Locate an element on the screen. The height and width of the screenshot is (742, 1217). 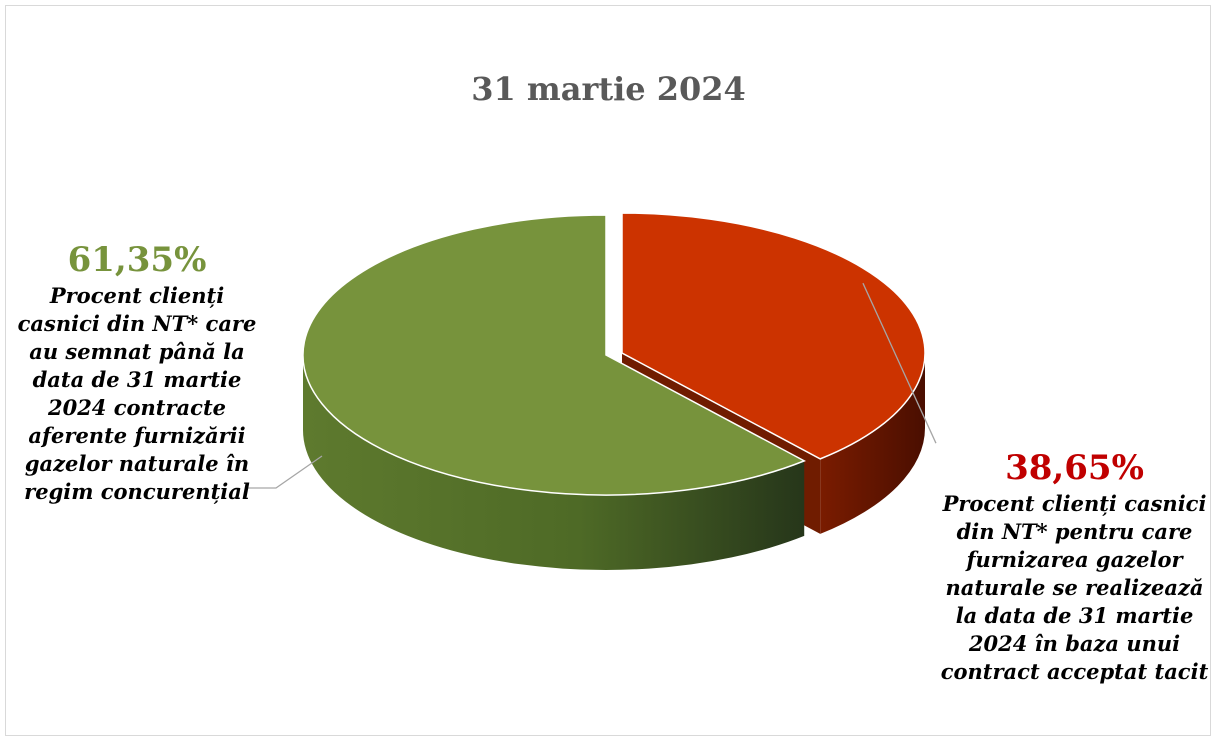
slice-value-competitive: 61,35% is located at coordinates (137, 260).